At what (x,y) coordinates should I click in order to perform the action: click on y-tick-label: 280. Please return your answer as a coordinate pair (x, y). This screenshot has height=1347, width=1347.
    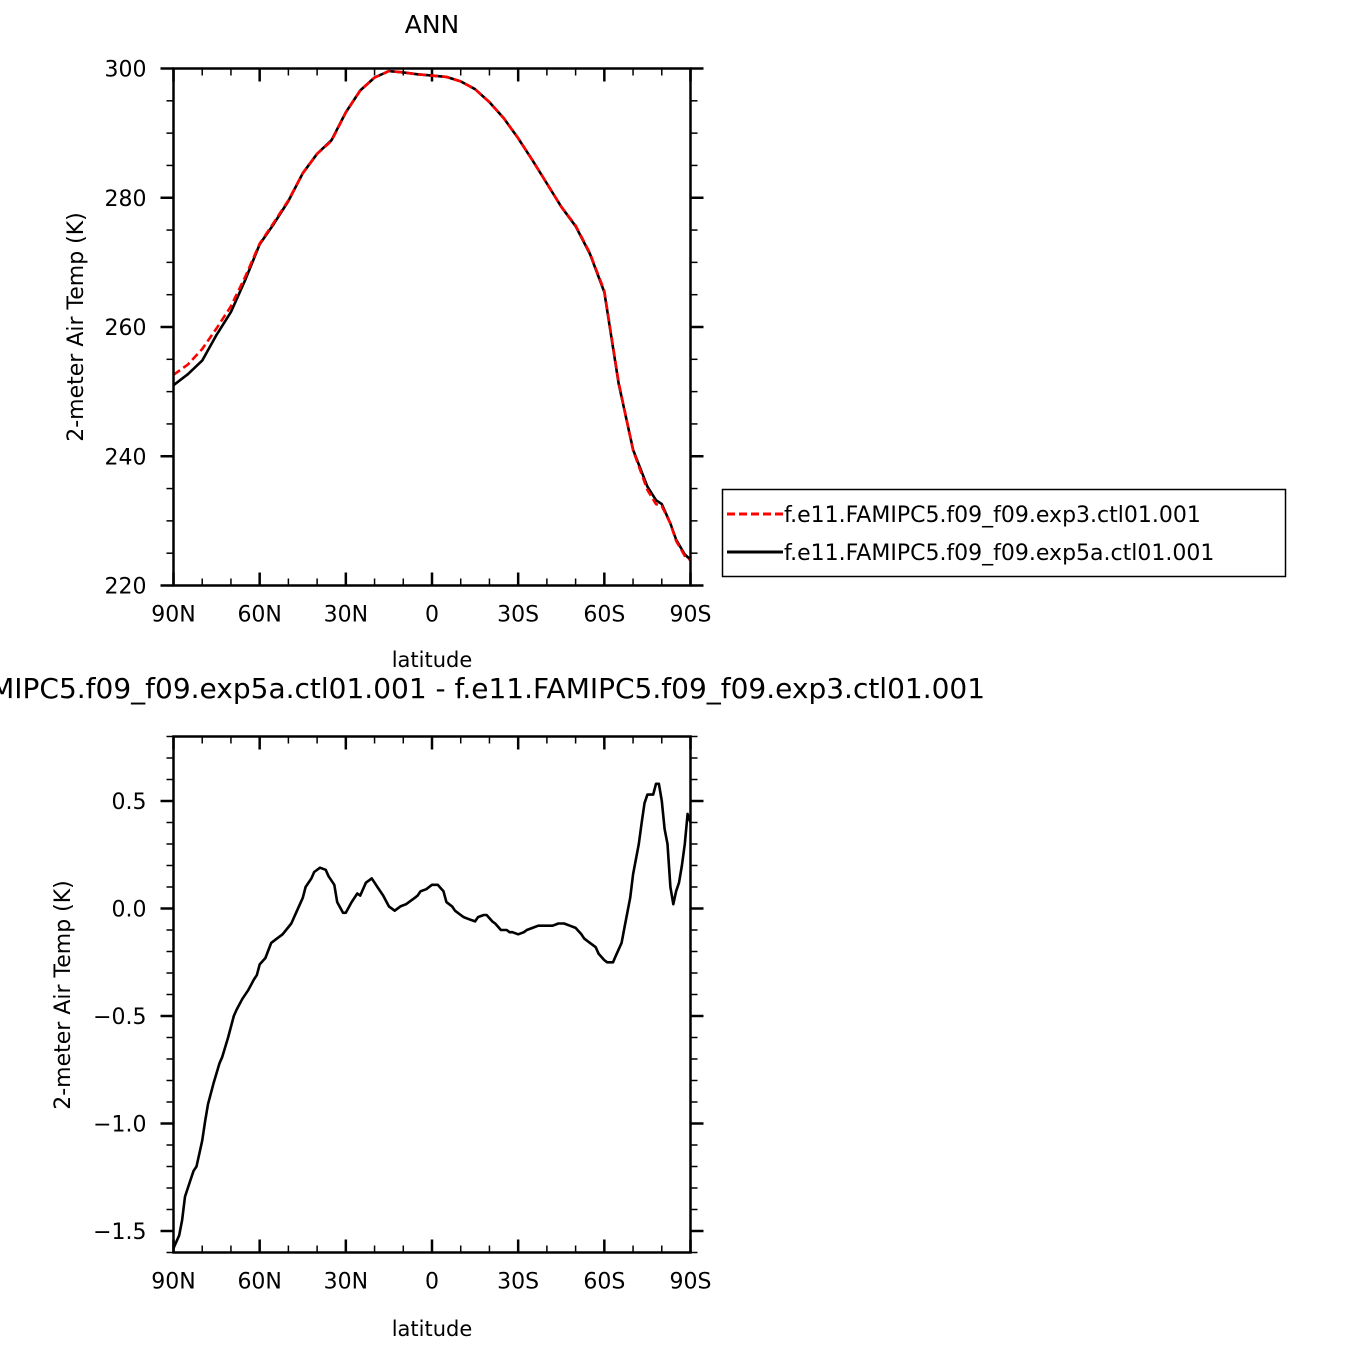
    Looking at the image, I should click on (126, 199).